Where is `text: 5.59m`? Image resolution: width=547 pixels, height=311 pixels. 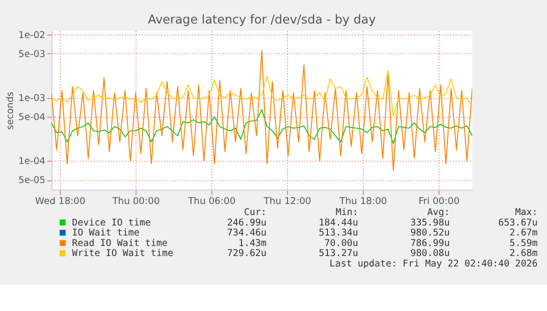 text: 5.59m is located at coordinates (524, 243).